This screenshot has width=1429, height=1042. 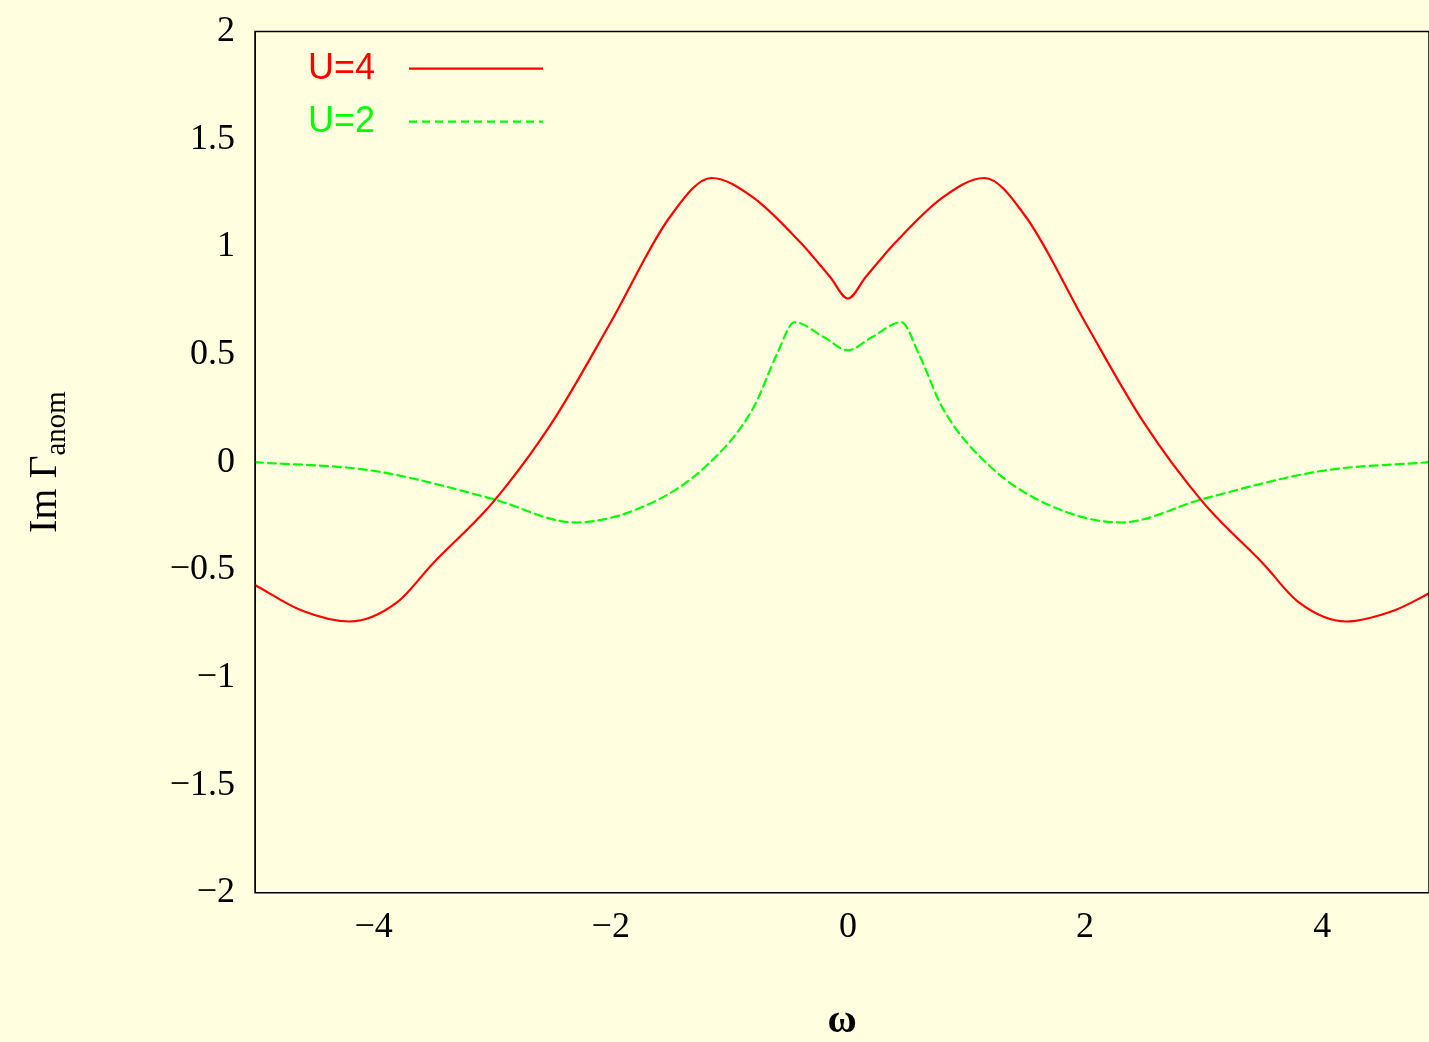 I want to click on y-tick-label: 0.5, so click(x=212, y=352).